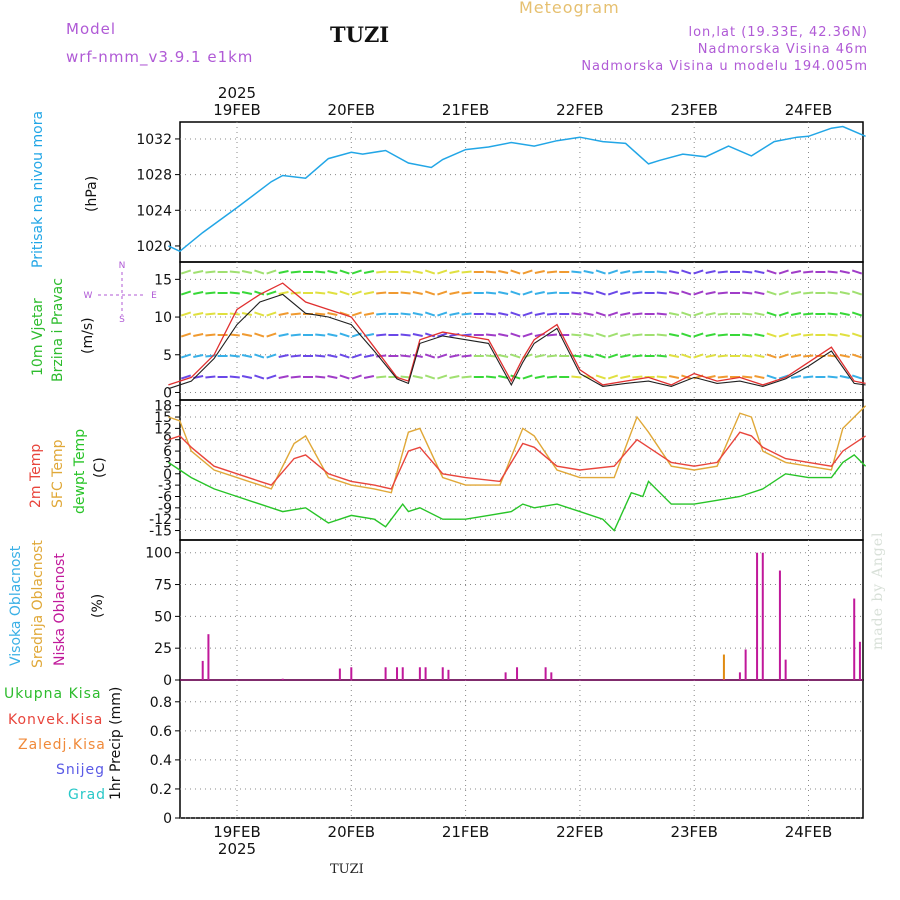 The image size is (900, 900). What do you see at coordinates (158, 554) in the screenshot?
I see `y-tick-label: 100` at bounding box center [158, 554].